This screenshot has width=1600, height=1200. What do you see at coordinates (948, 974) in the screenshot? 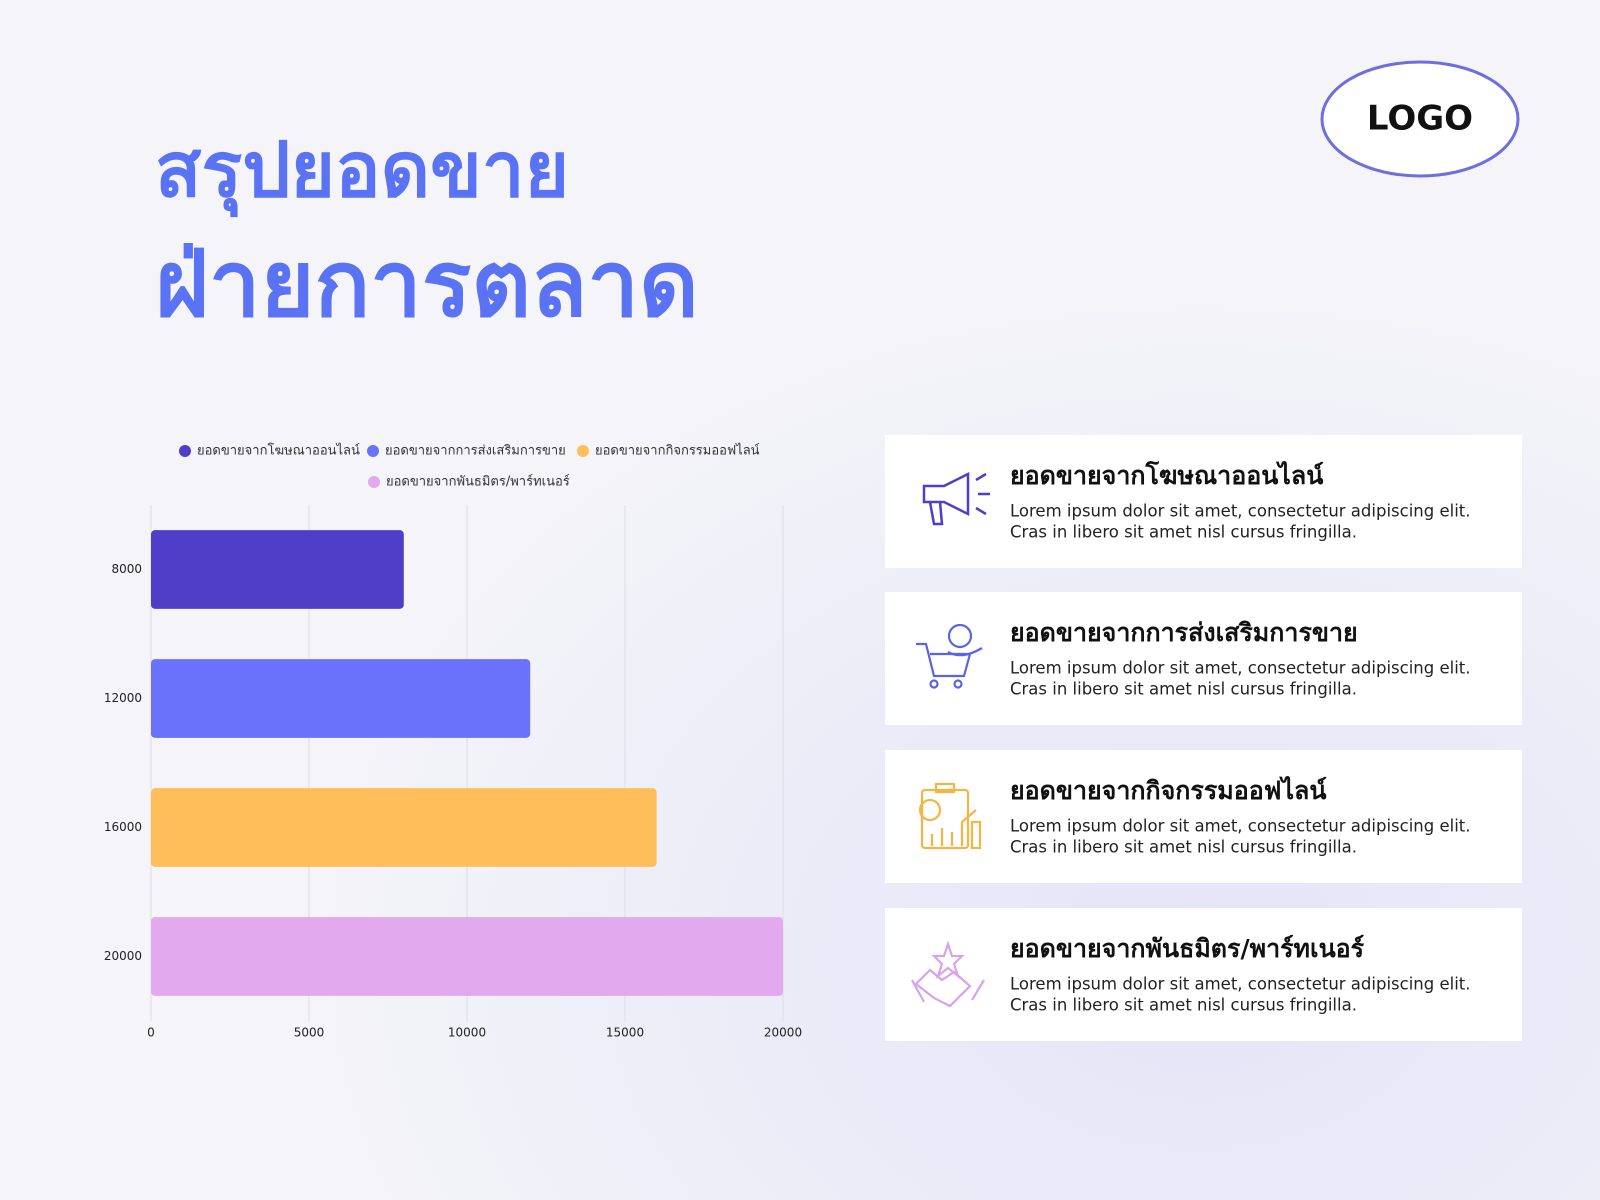
I see `icon-handshake` at bounding box center [948, 974].